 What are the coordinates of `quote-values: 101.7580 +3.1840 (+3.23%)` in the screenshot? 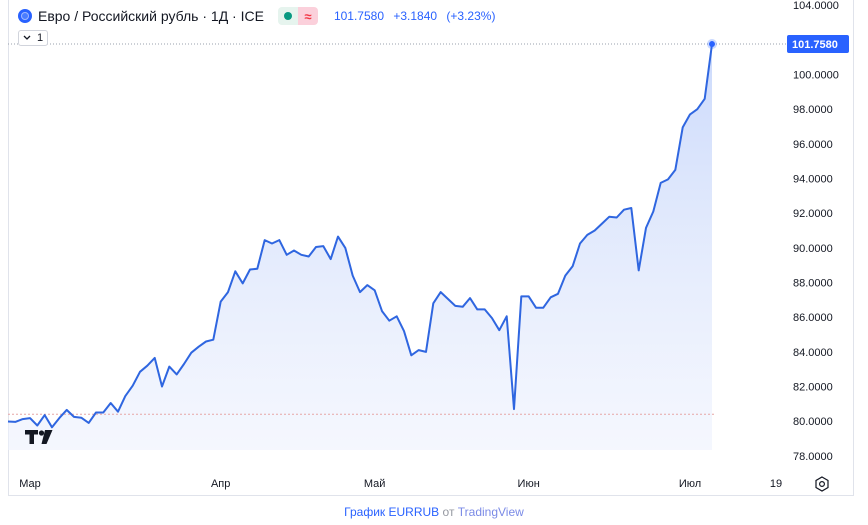 It's located at (418, 16).